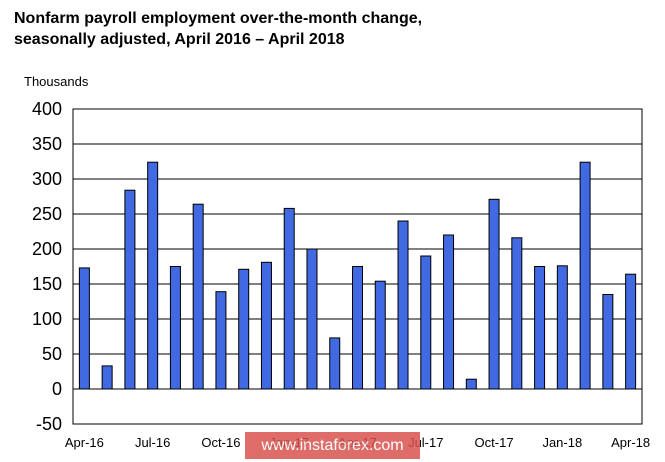 This screenshot has width=665, height=462. I want to click on y-axis-label: Thousands, so click(56, 81).